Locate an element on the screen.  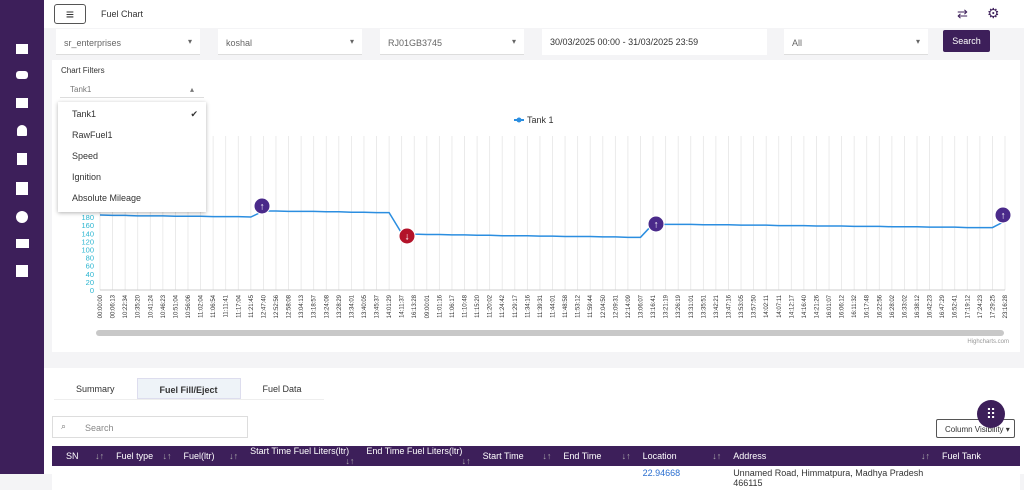
column-header: End Time Fuel Liters(ltr) ↓↑ is located at coordinates (418, 456).